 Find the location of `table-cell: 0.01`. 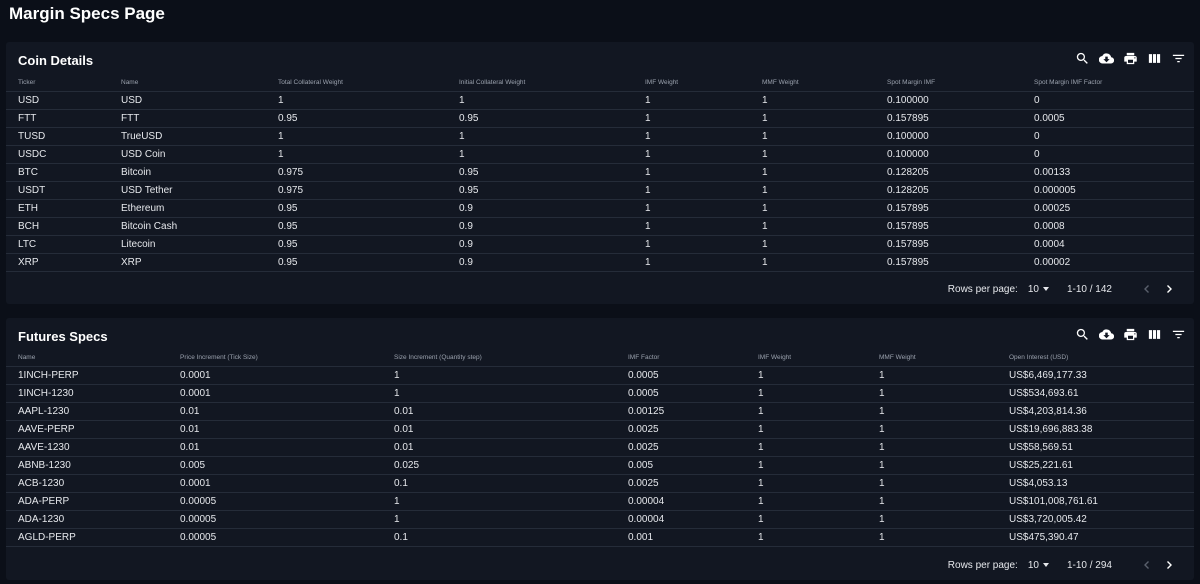

table-cell: 0.01 is located at coordinates (499, 429).